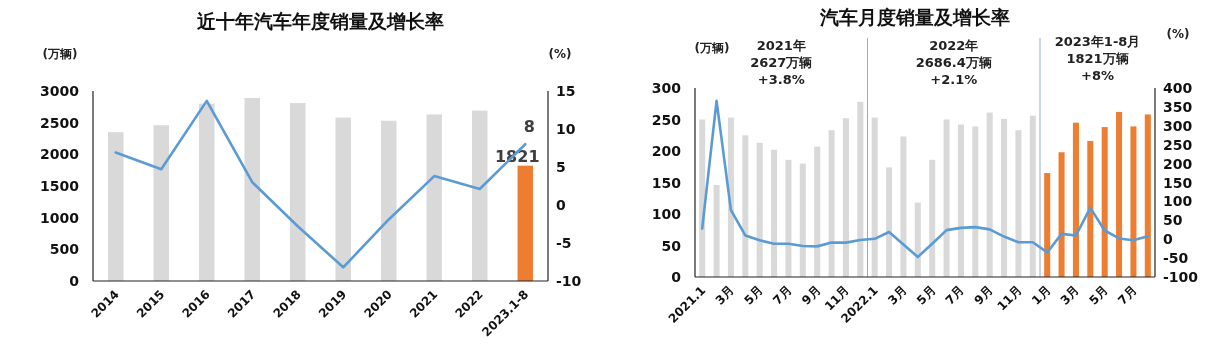 Image resolution: width=1205 pixels, height=350 pixels. Describe the element at coordinates (666, 182) in the screenshot. I see `y-tick-label: 150` at that location.